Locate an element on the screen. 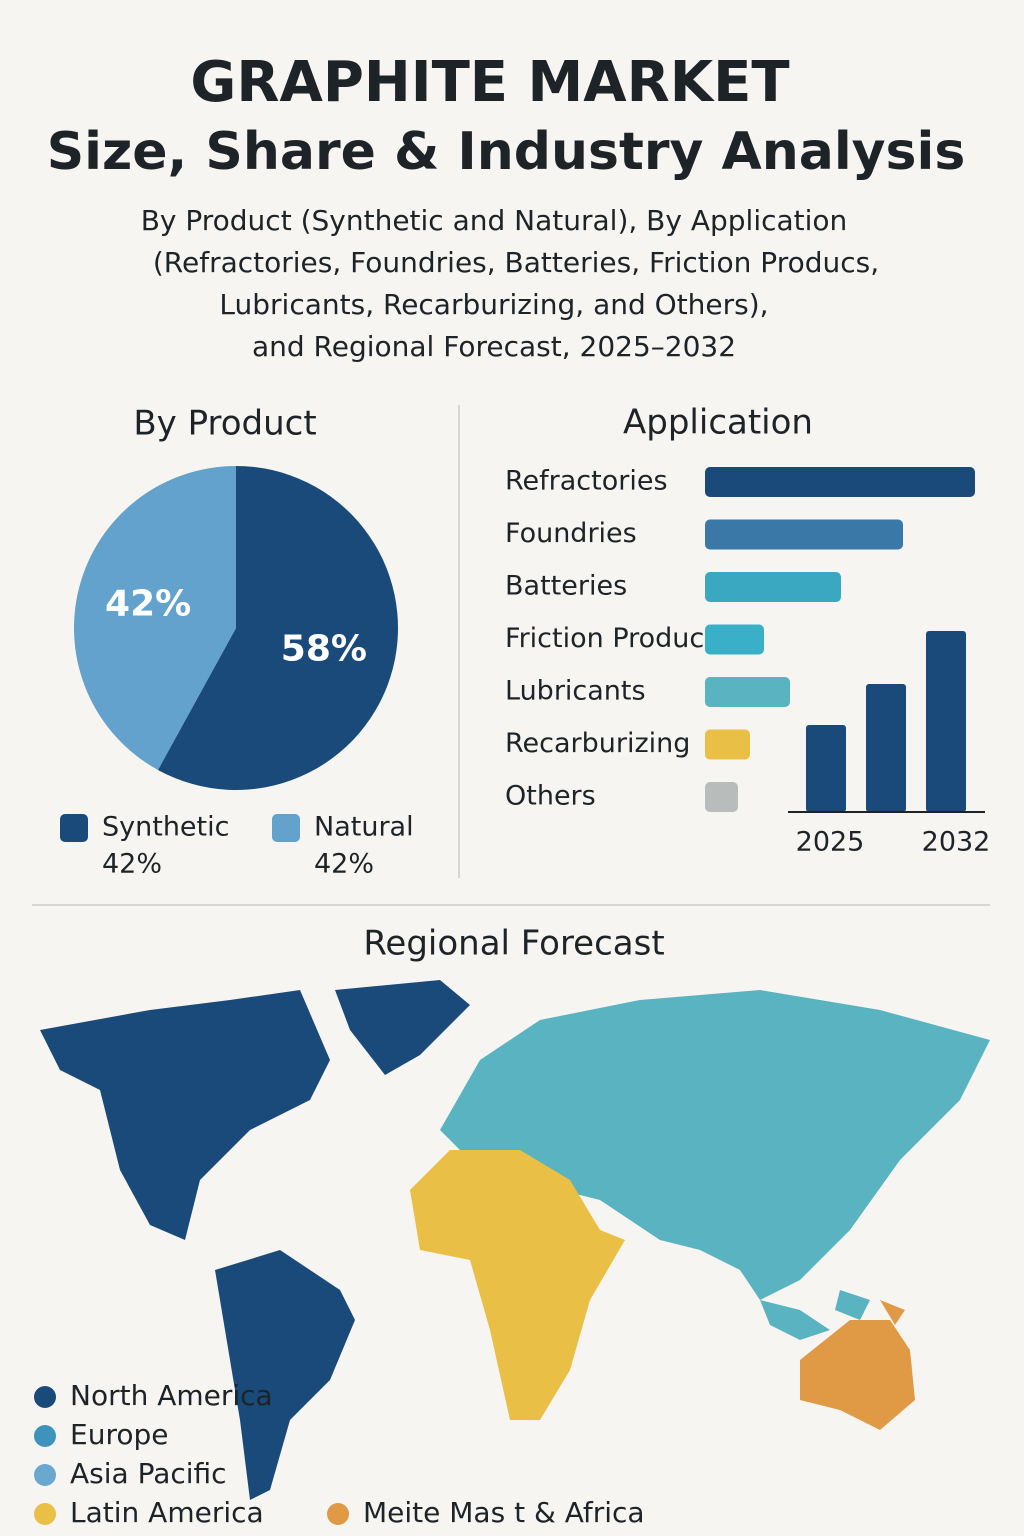 Image resolution: width=1024 pixels, height=1536 pixels. category-label: Lubricants is located at coordinates (575, 691).